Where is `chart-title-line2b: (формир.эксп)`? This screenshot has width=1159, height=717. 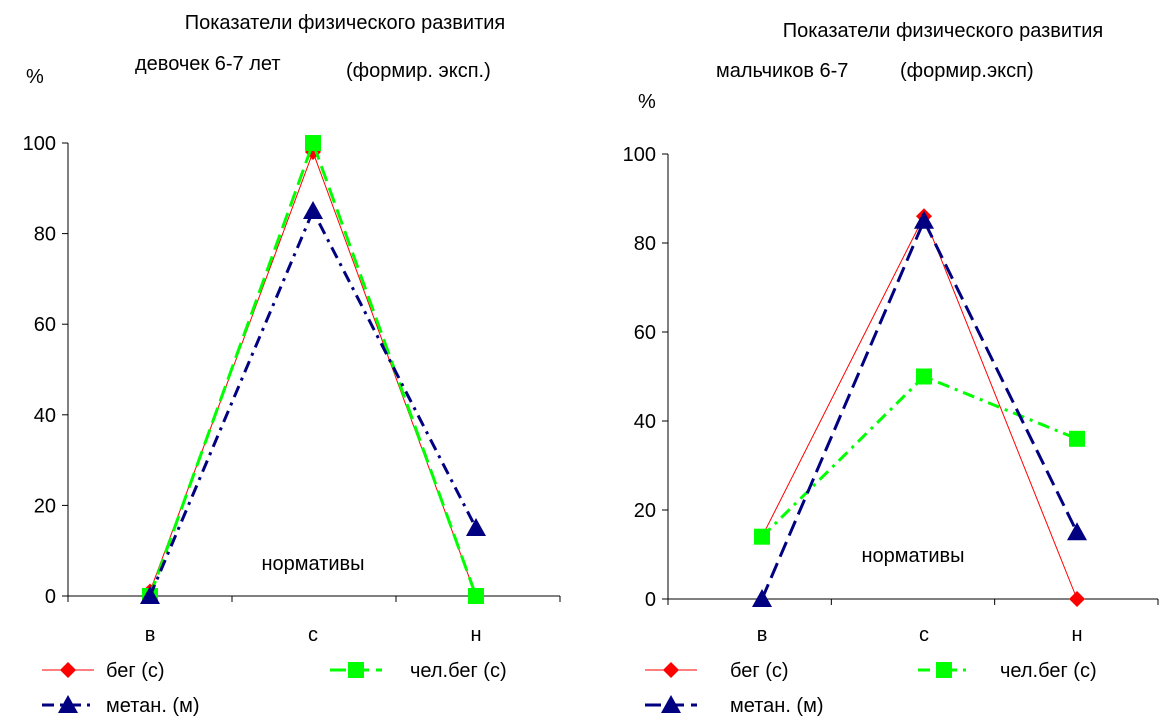 chart-title-line2b: (формир.эксп) is located at coordinates (967, 71).